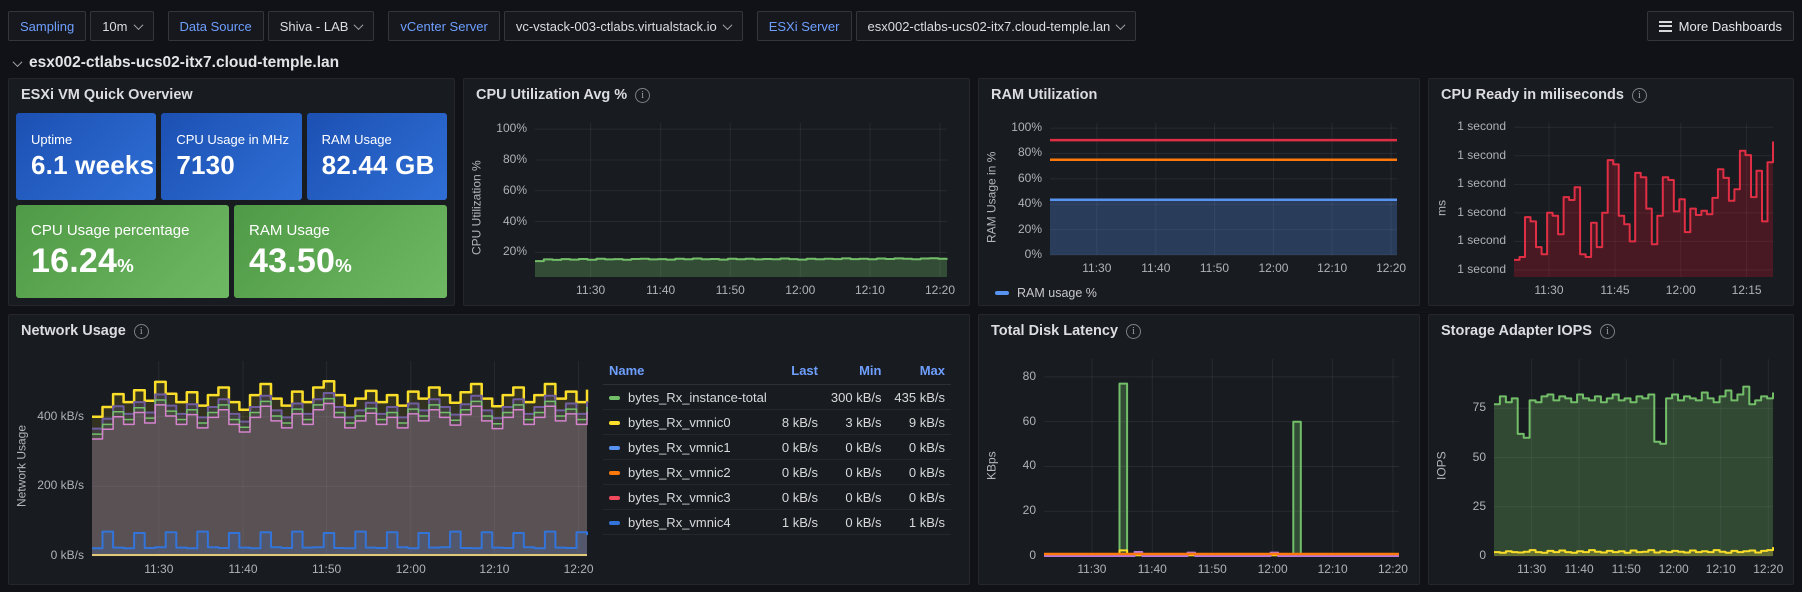 Image resolution: width=1802 pixels, height=592 pixels. I want to click on stat-value: 82.44 GB, so click(378, 164).